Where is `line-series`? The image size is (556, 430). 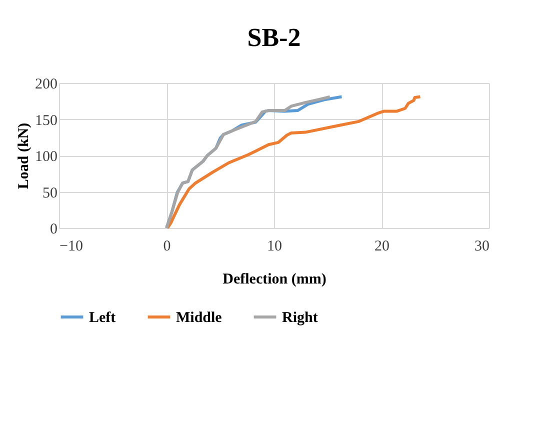 line-series is located at coordinates (294, 162).